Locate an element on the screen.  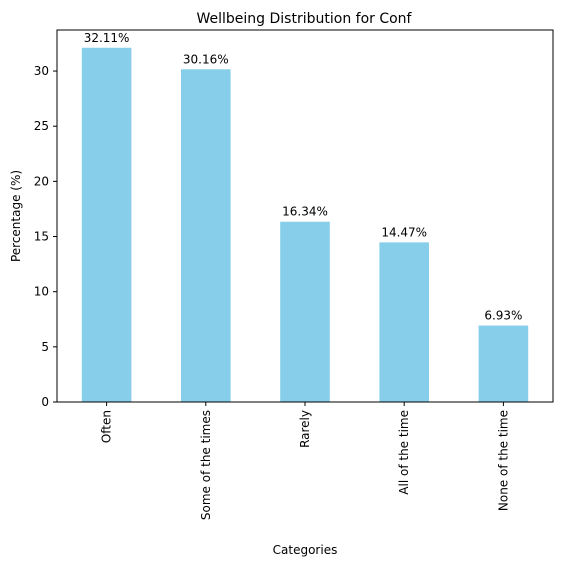
y-tick-label: 10 is located at coordinates (41, 292).